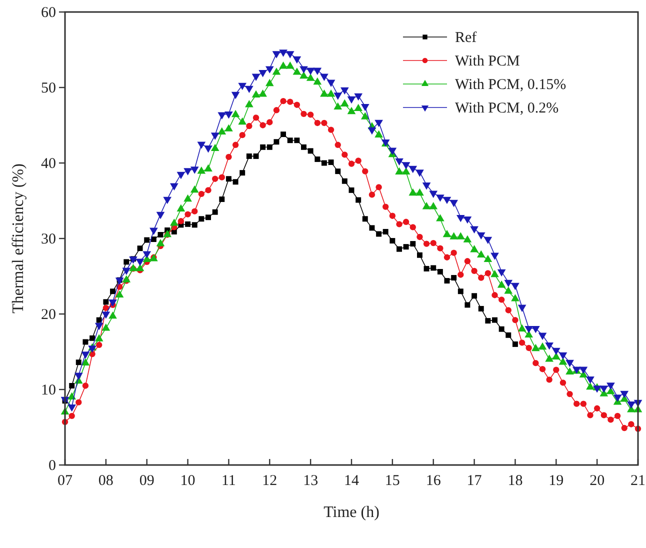 The height and width of the screenshot is (548, 646). Describe the element at coordinates (556, 481) in the screenshot. I see `x-tick-label: 19` at that location.